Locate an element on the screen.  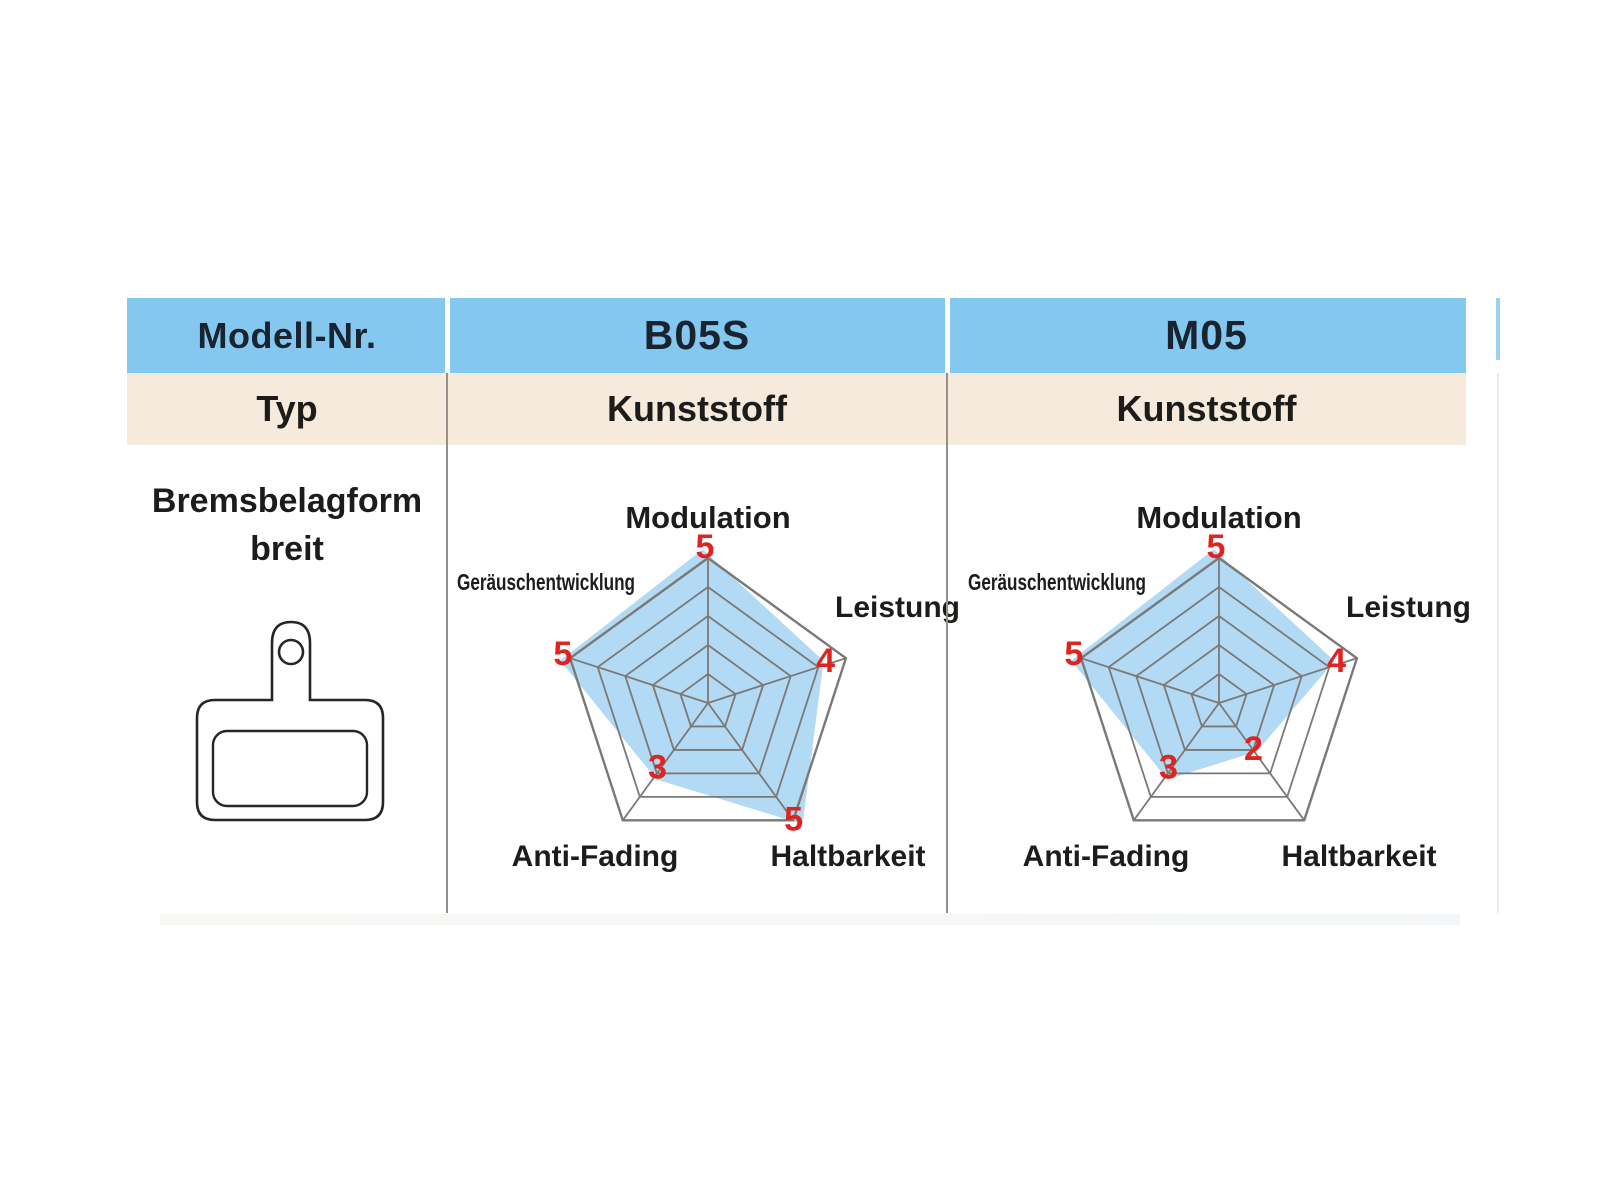
type-row: Typ Kunststoff Kunststoff is located at coordinates (796, 409).